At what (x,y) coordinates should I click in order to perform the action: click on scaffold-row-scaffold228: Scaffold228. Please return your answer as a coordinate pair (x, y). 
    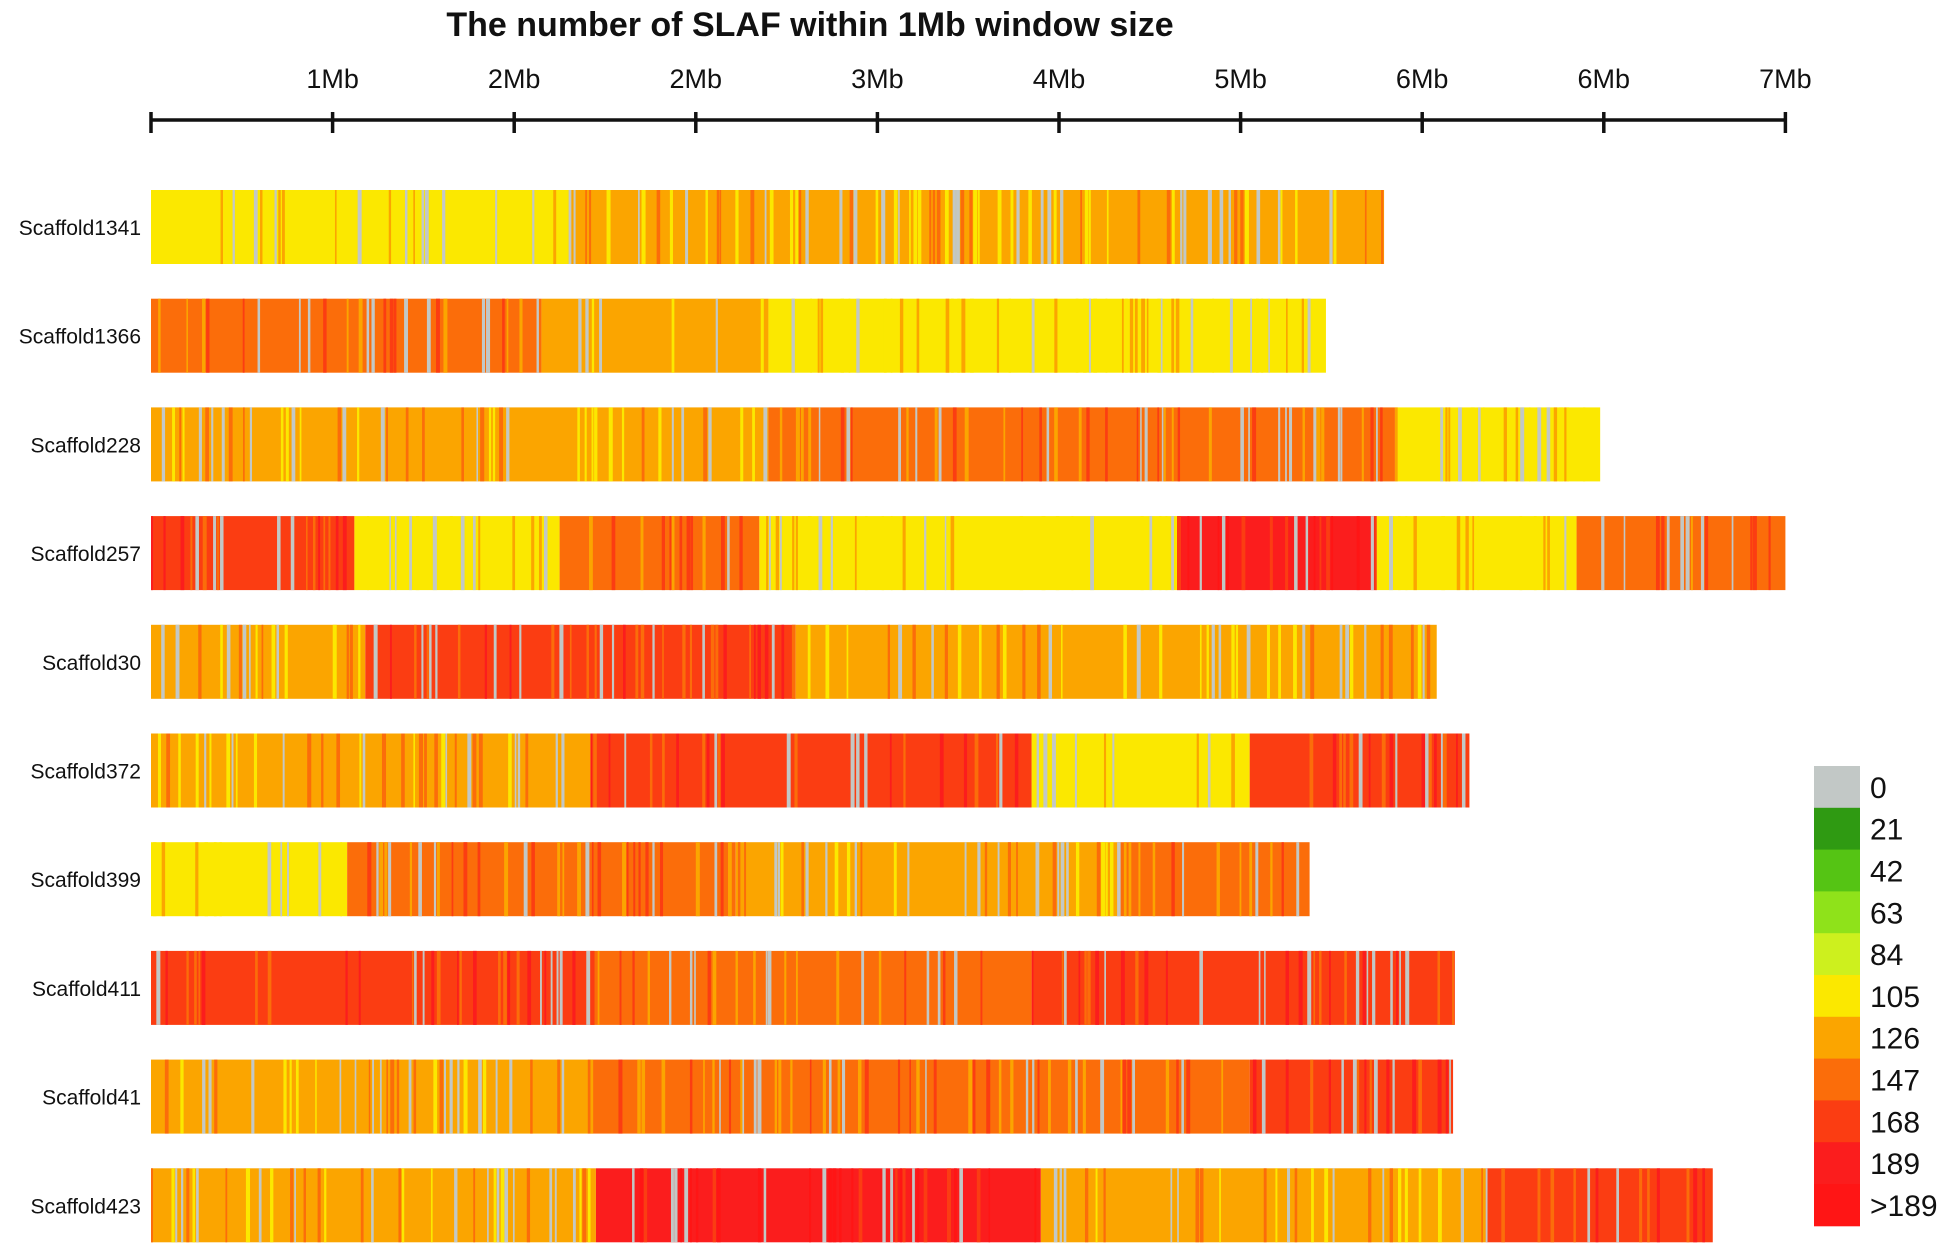
    Looking at the image, I should click on (815, 444).